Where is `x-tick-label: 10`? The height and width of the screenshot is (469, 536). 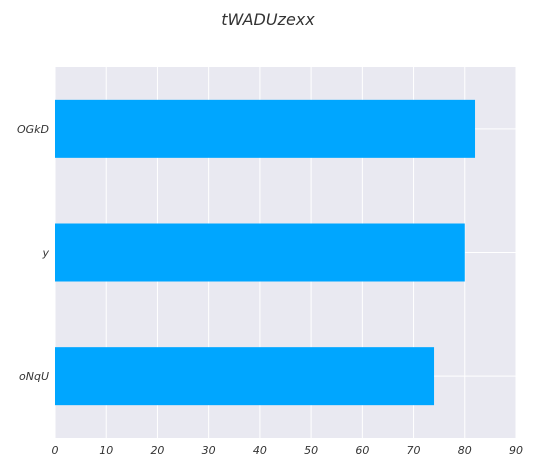
x-tick-label: 10 is located at coordinates (106, 450).